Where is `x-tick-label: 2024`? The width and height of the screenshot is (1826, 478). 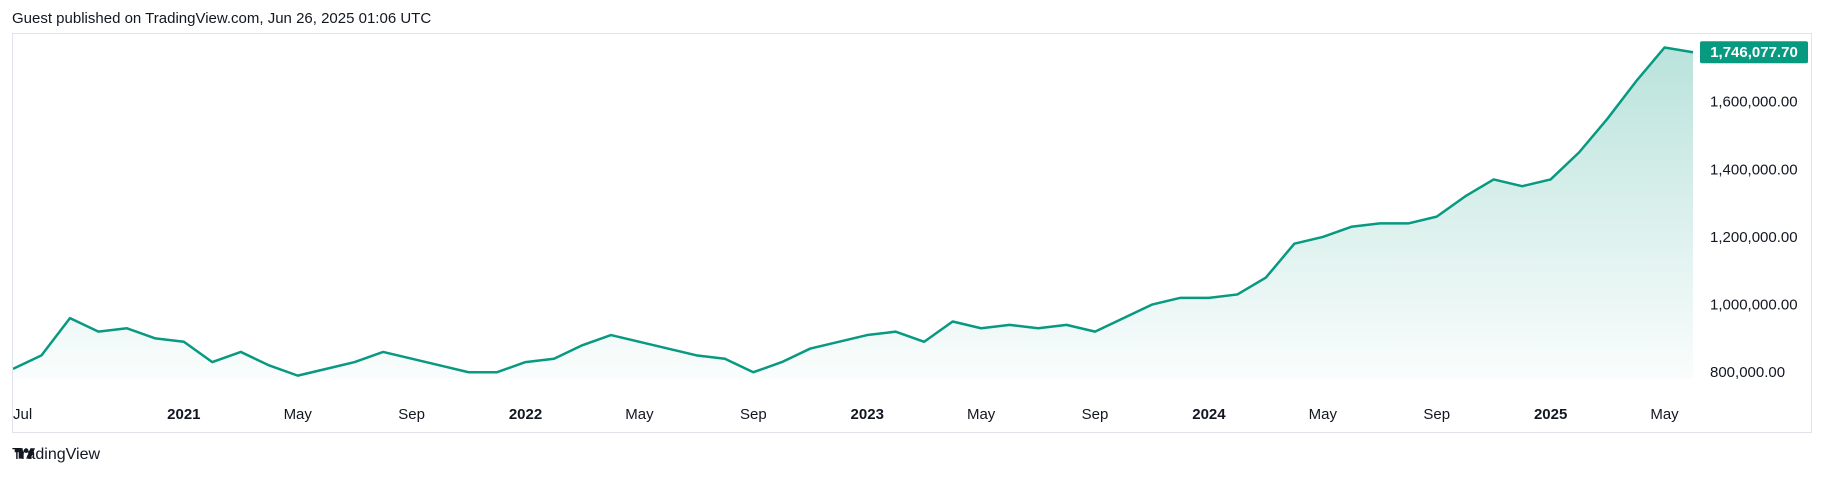
x-tick-label: 2024 is located at coordinates (1209, 414).